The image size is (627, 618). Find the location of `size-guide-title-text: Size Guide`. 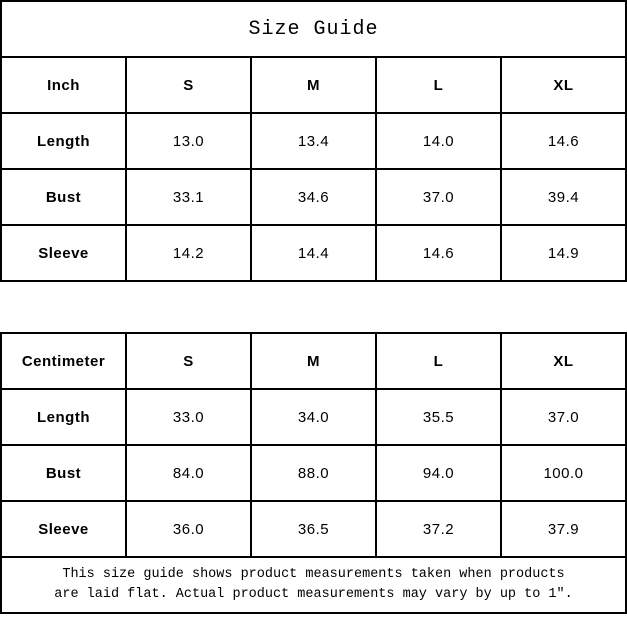

size-guide-title-text: Size Guide is located at coordinates (313, 29).